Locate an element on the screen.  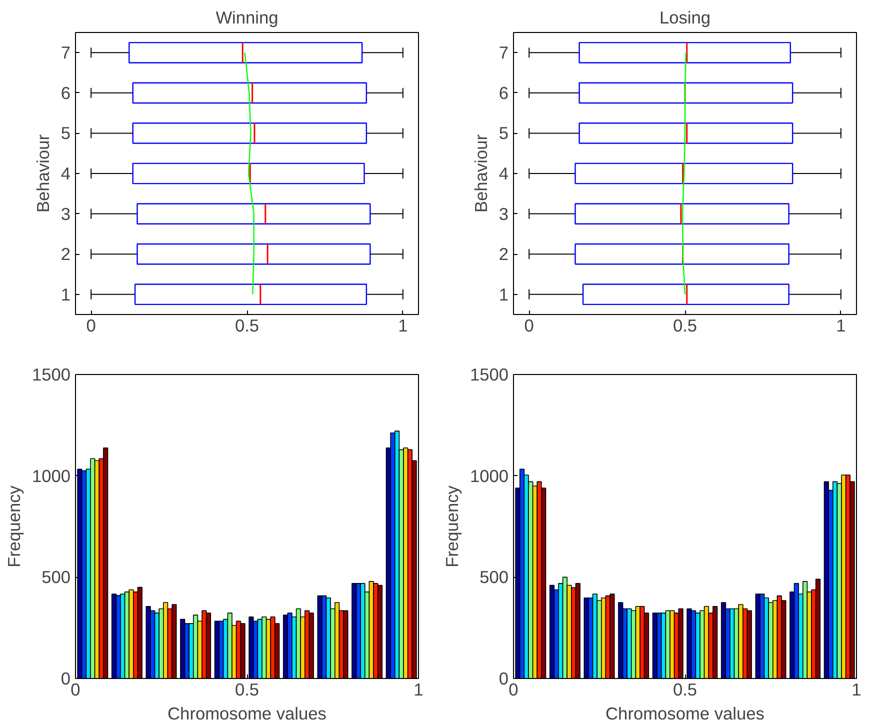
chart-title: Losing is located at coordinates (685, 18).